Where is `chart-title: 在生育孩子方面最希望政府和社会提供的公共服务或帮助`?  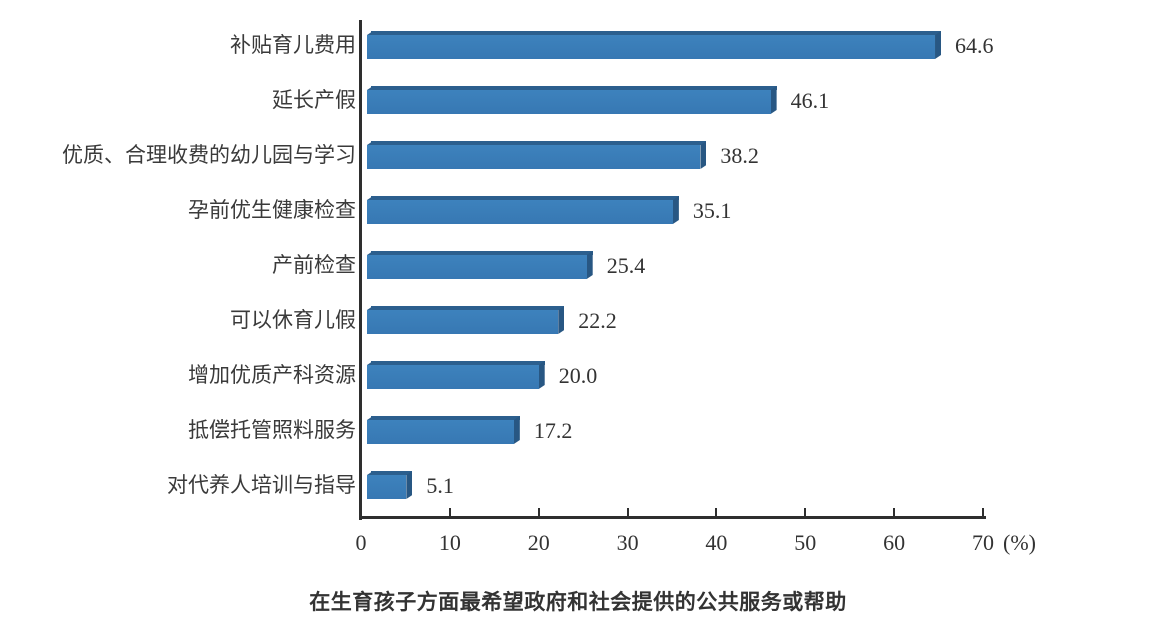 chart-title: 在生育孩子方面最希望政府和社会提供的公共服务或帮助 is located at coordinates (578, 602).